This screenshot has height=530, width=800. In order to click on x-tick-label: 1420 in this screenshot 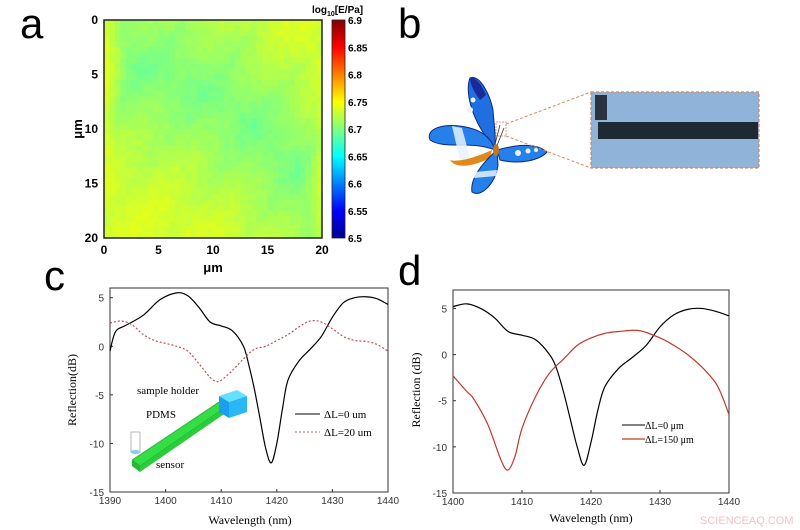, I will do `click(277, 501)`.